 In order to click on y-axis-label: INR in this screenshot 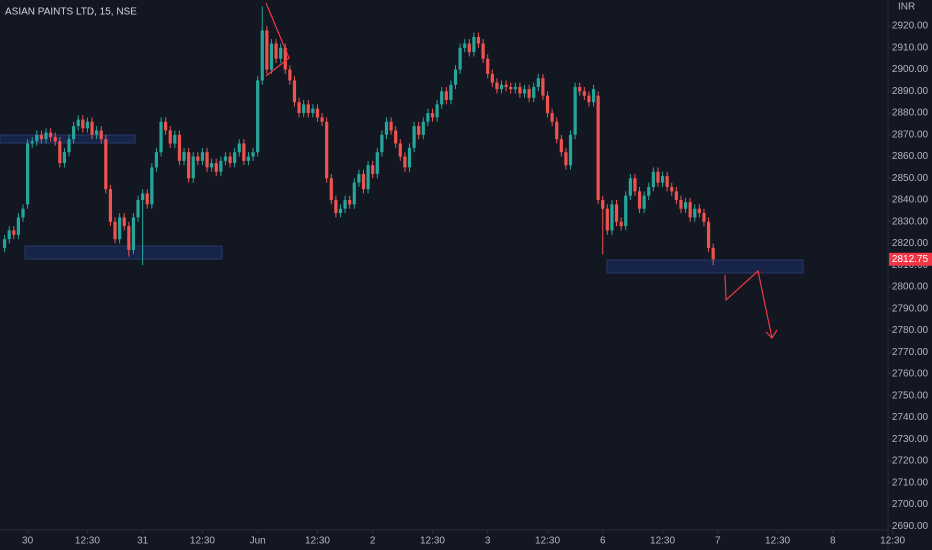, I will do `click(906, 7)`.